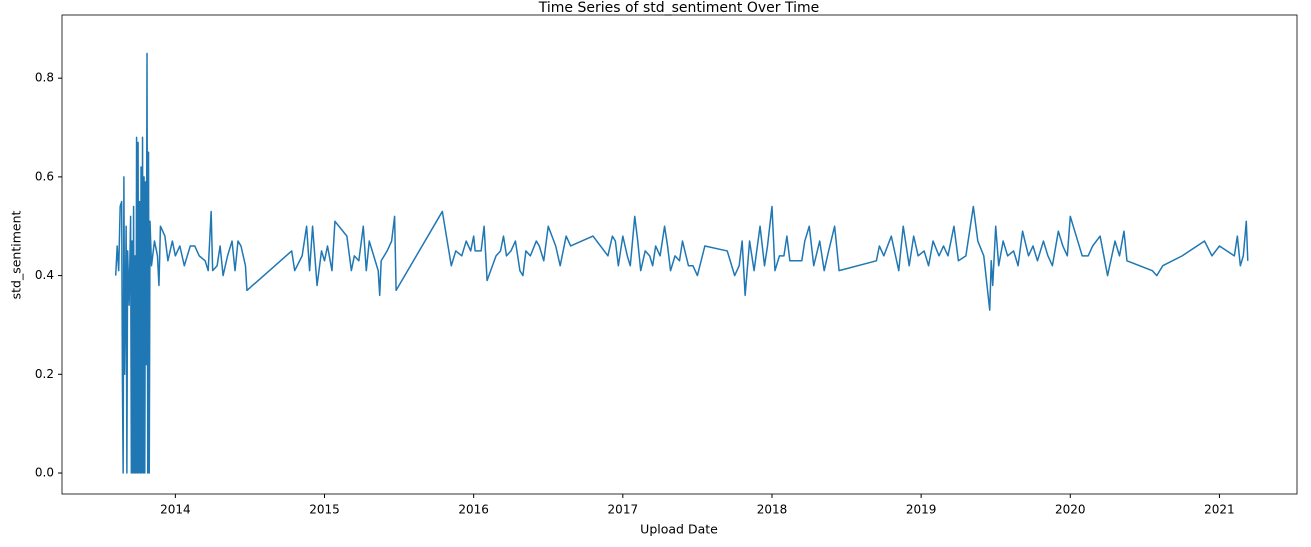 The height and width of the screenshot is (547, 1311). I want to click on y-tick-label: 0.8, so click(44, 78).